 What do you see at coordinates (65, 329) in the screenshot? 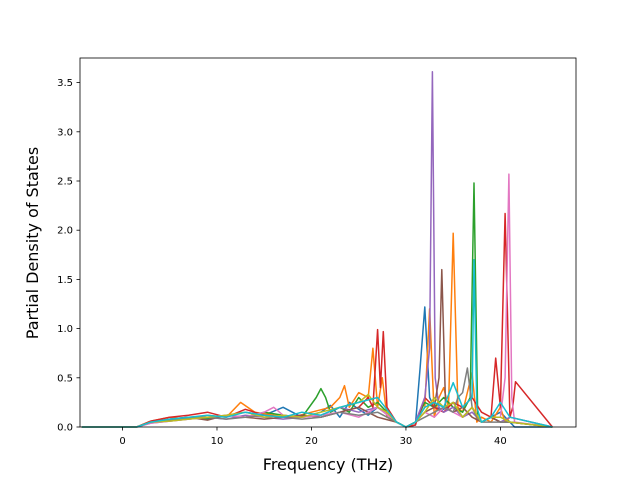
I see `y-tick-label: 1.0` at bounding box center [65, 329].